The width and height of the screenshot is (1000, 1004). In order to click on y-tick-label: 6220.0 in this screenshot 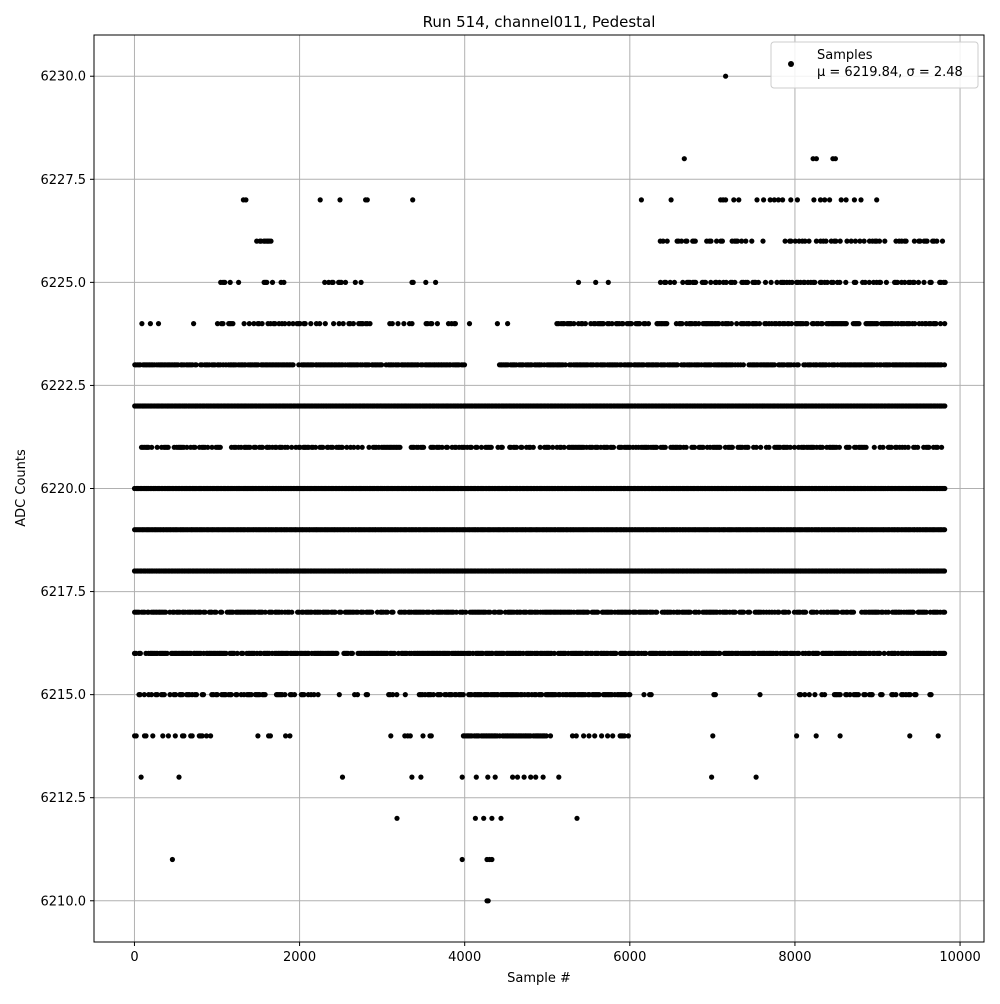, I will do `click(64, 489)`.